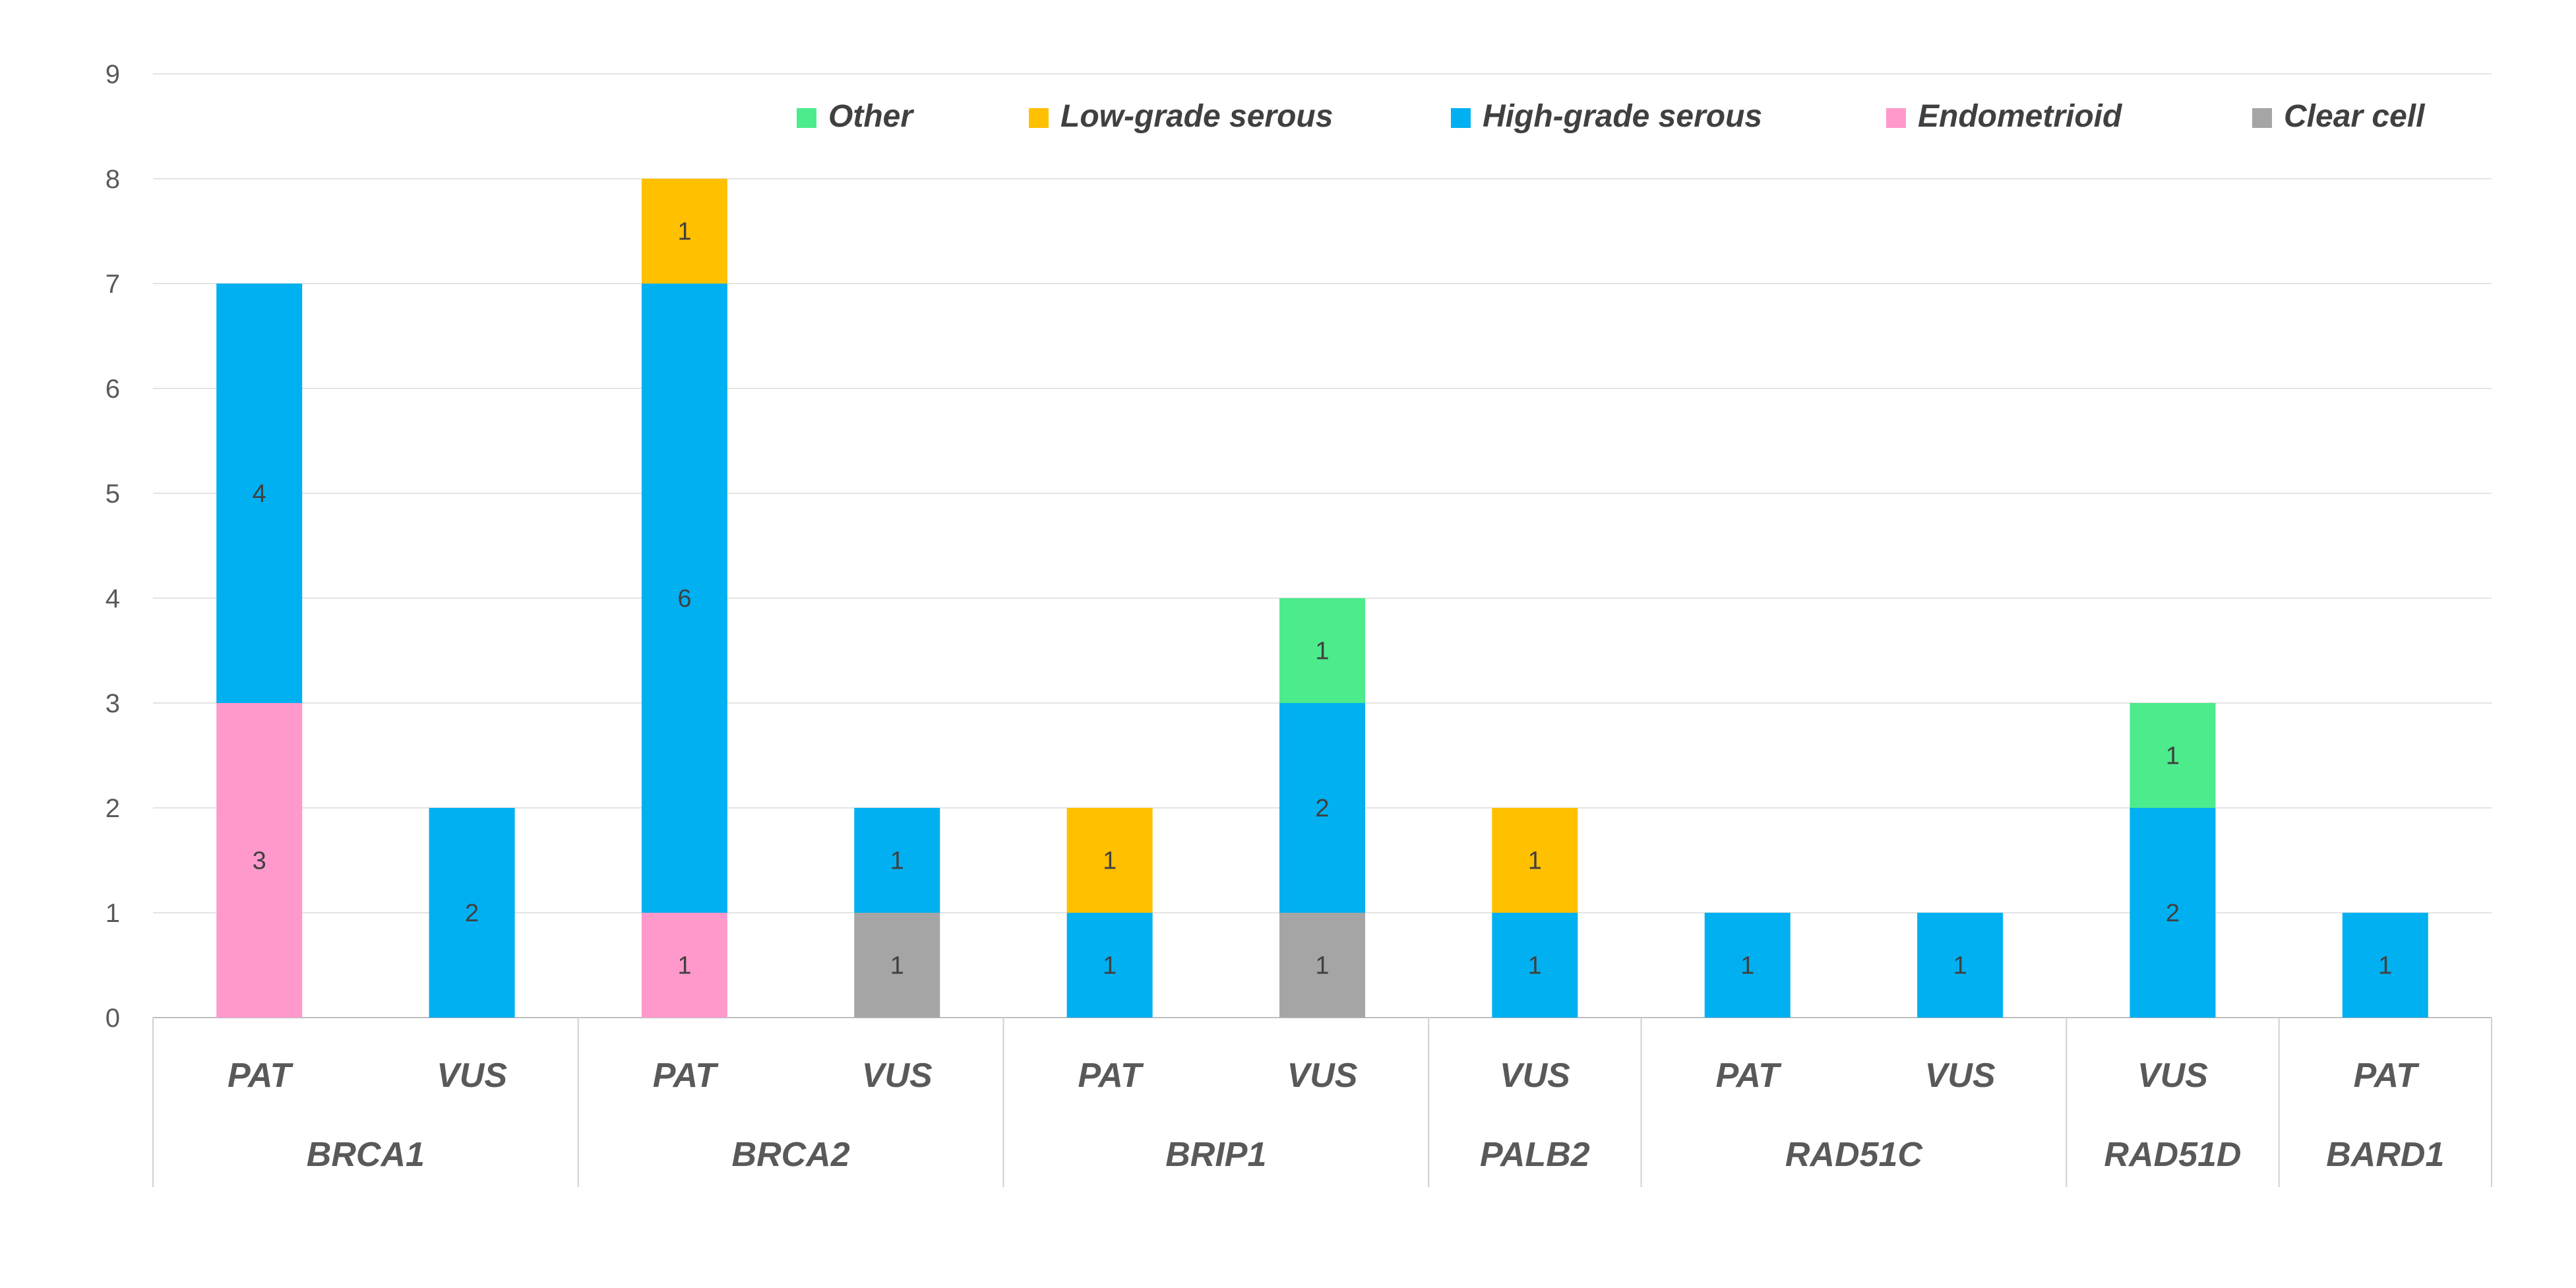 Image resolution: width=2576 pixels, height=1288 pixels. What do you see at coordinates (113, 179) in the screenshot?
I see `y-tick-label: 8` at bounding box center [113, 179].